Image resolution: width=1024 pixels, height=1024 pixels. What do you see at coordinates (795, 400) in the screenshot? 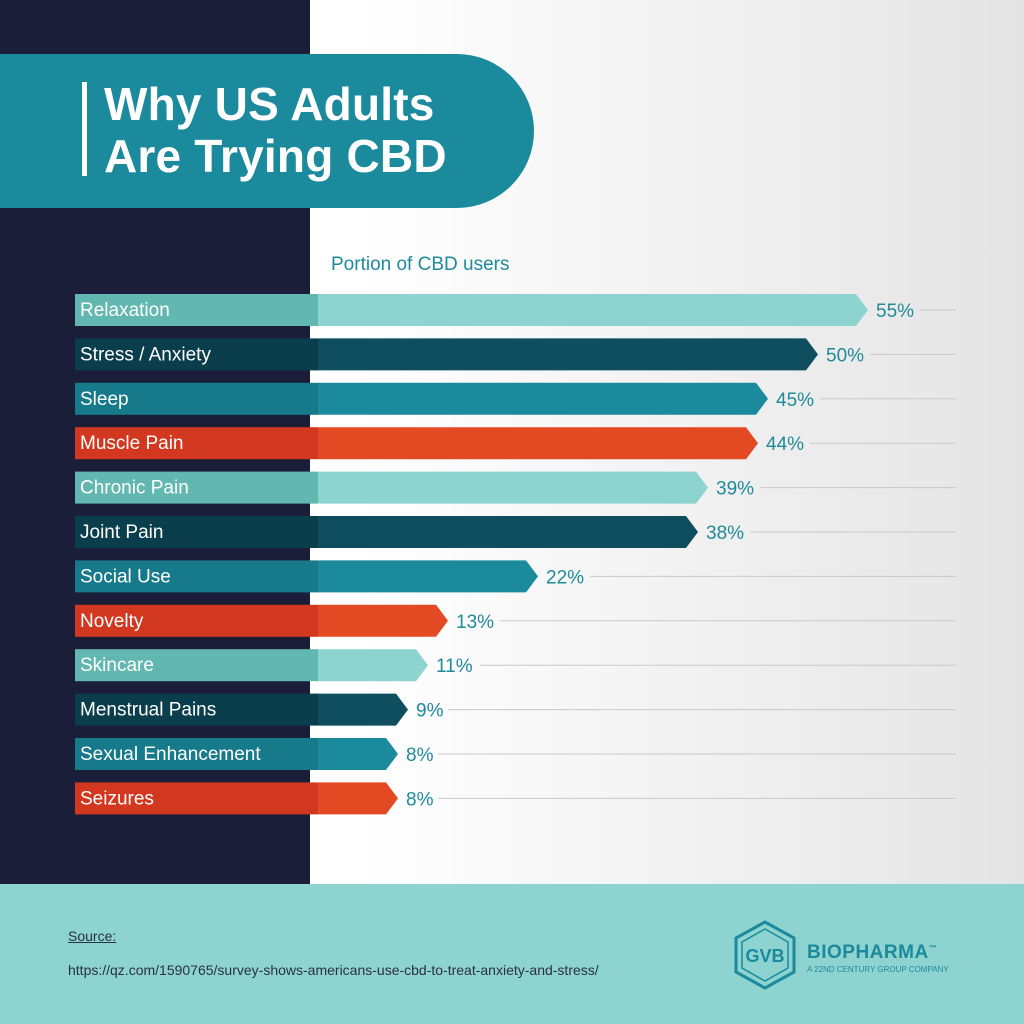
I see `value-label: 45%` at bounding box center [795, 400].